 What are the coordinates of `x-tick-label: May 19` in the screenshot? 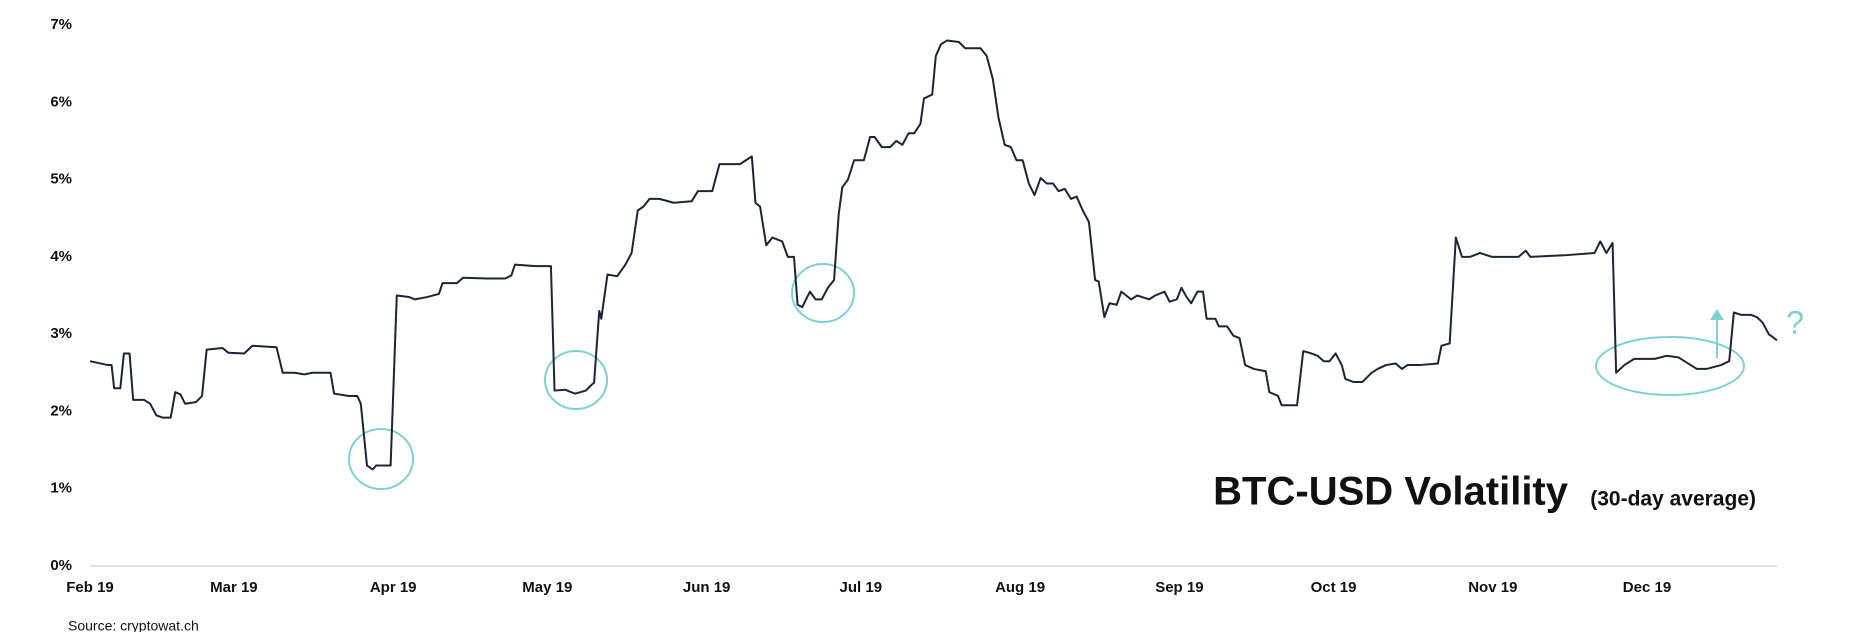 It's located at (547, 587).